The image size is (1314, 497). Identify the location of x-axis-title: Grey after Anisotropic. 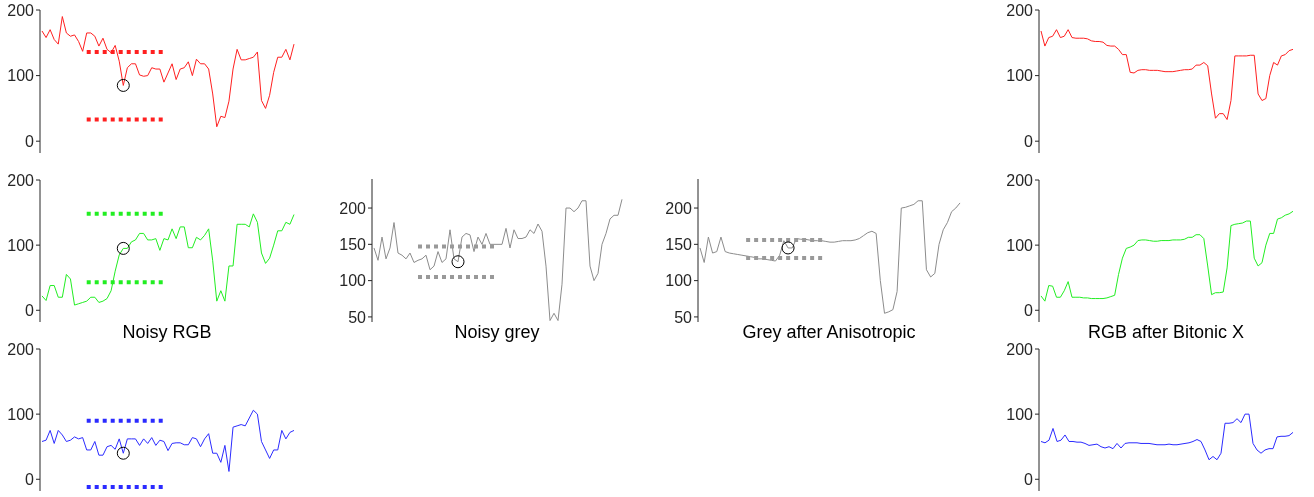
(829, 332).